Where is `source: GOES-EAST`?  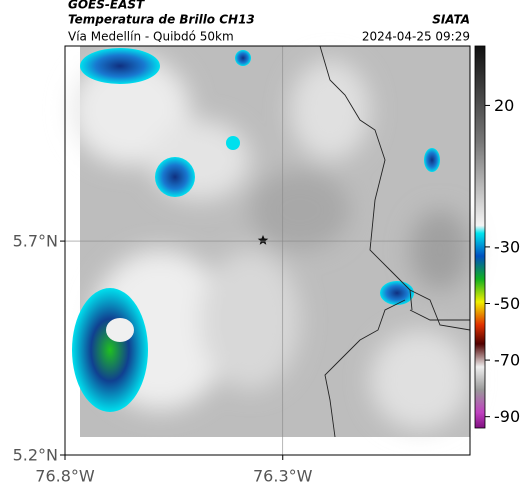
source: GOES-EAST is located at coordinates (106, 6).